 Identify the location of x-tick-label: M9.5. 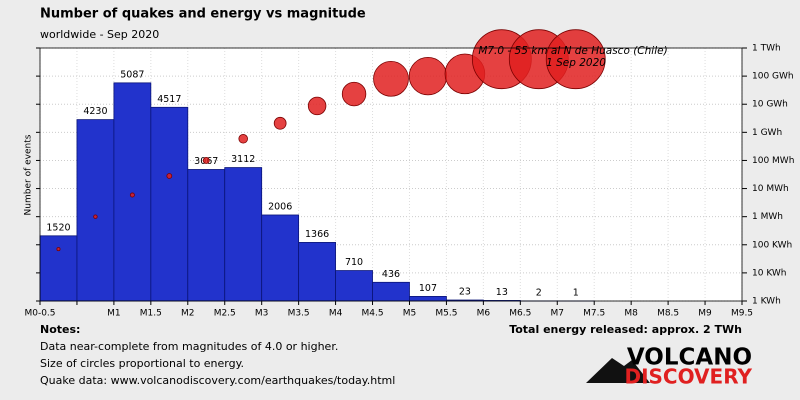
(742, 314).